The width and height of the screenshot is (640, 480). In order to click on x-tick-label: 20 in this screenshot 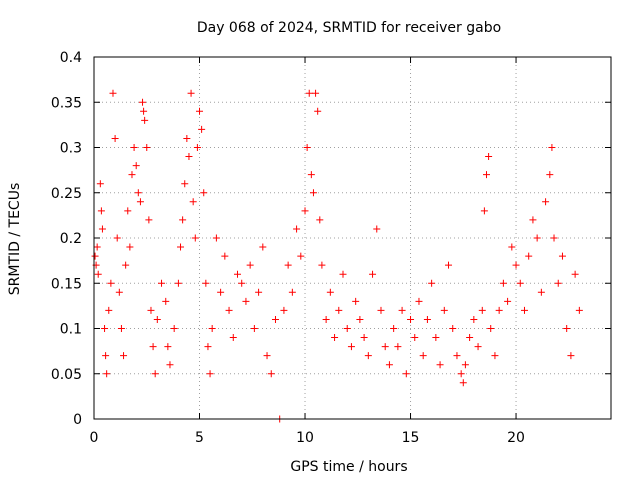, I will do `click(516, 438)`.